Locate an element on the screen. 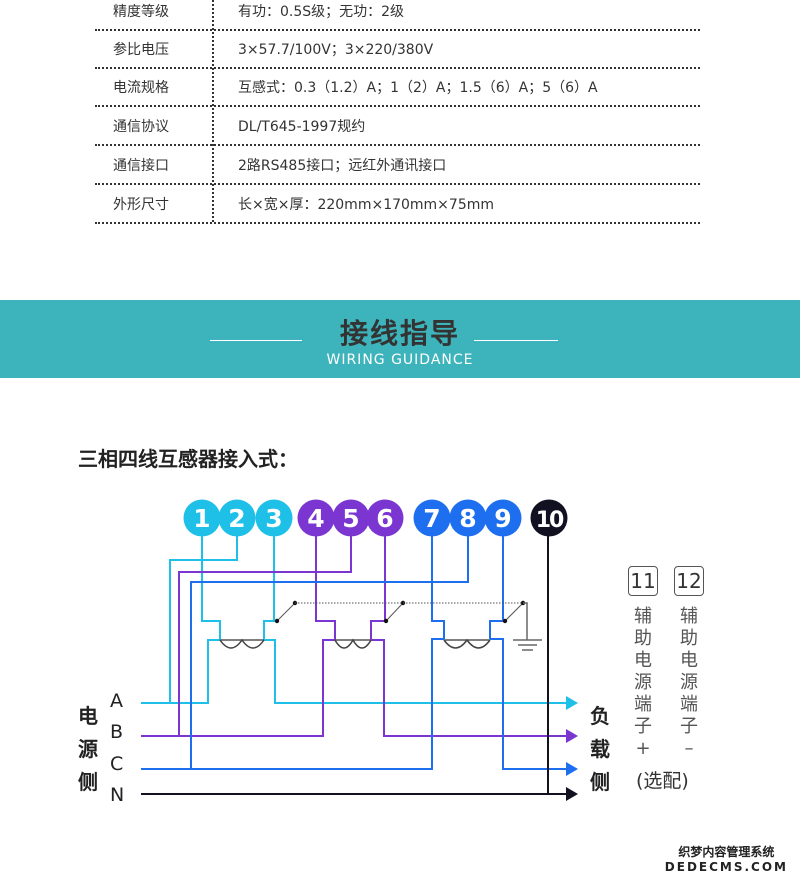  spec-row: 参比电压 3×57.7/100V；3×220/380V is located at coordinates (397, 49).